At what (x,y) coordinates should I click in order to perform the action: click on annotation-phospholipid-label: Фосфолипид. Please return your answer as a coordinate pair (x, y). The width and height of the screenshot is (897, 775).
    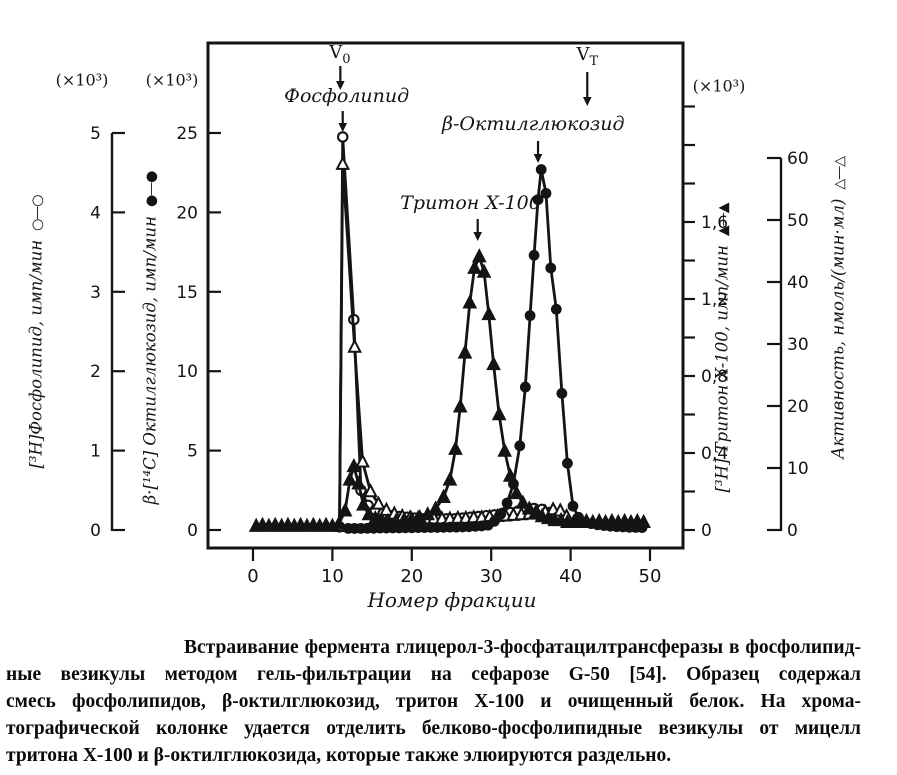
    Looking at the image, I should click on (346, 108).